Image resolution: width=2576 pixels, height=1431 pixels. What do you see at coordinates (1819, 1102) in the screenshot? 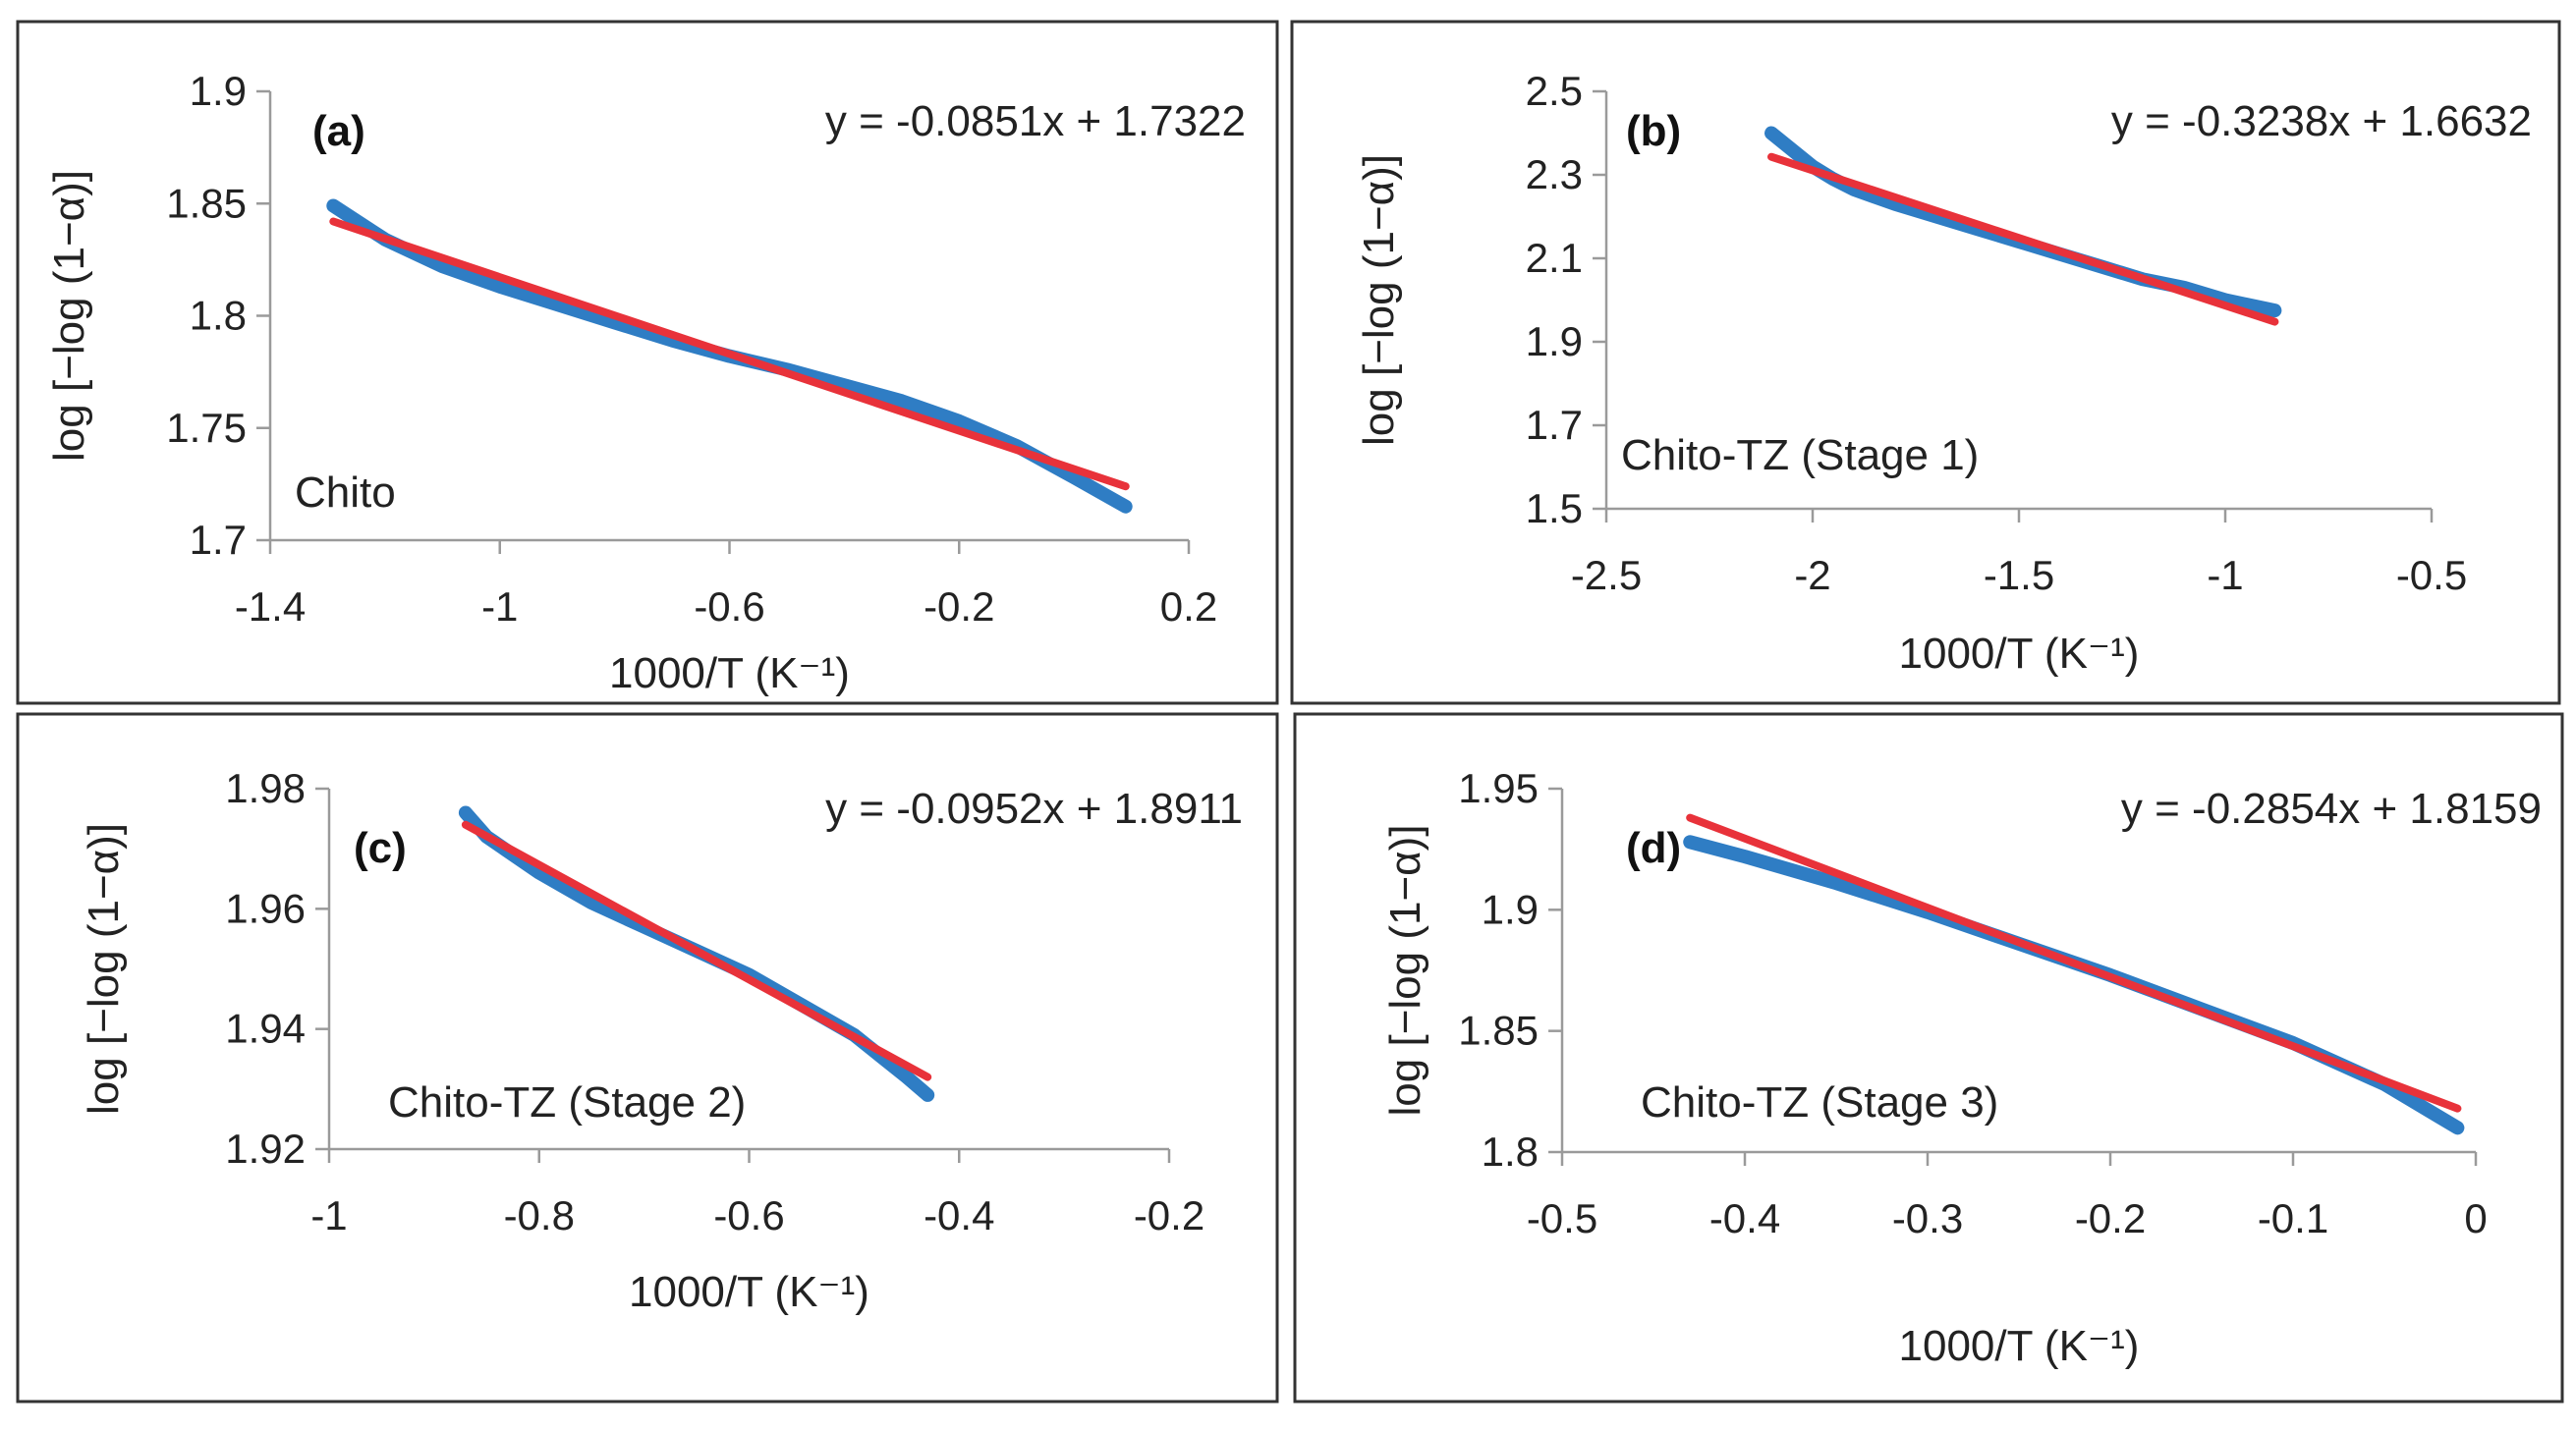
I see `series-name-label: Chito-TZ (Stage 3)` at bounding box center [1819, 1102].